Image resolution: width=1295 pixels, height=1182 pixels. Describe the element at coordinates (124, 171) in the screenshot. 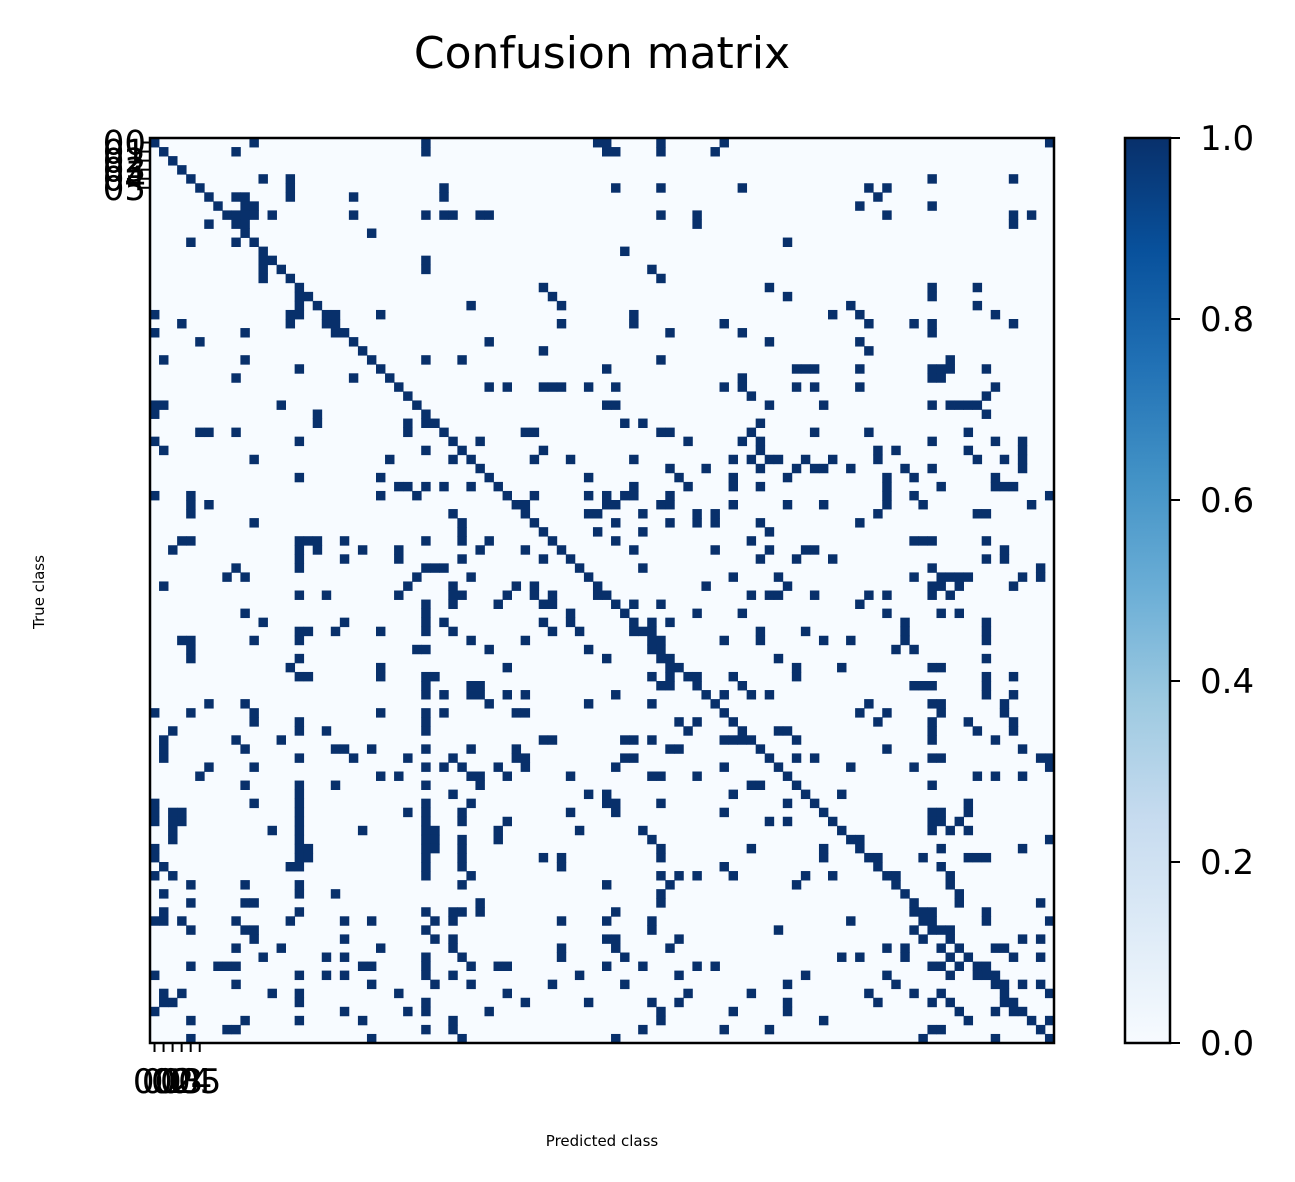

I see `y-tick-label: 03` at that location.